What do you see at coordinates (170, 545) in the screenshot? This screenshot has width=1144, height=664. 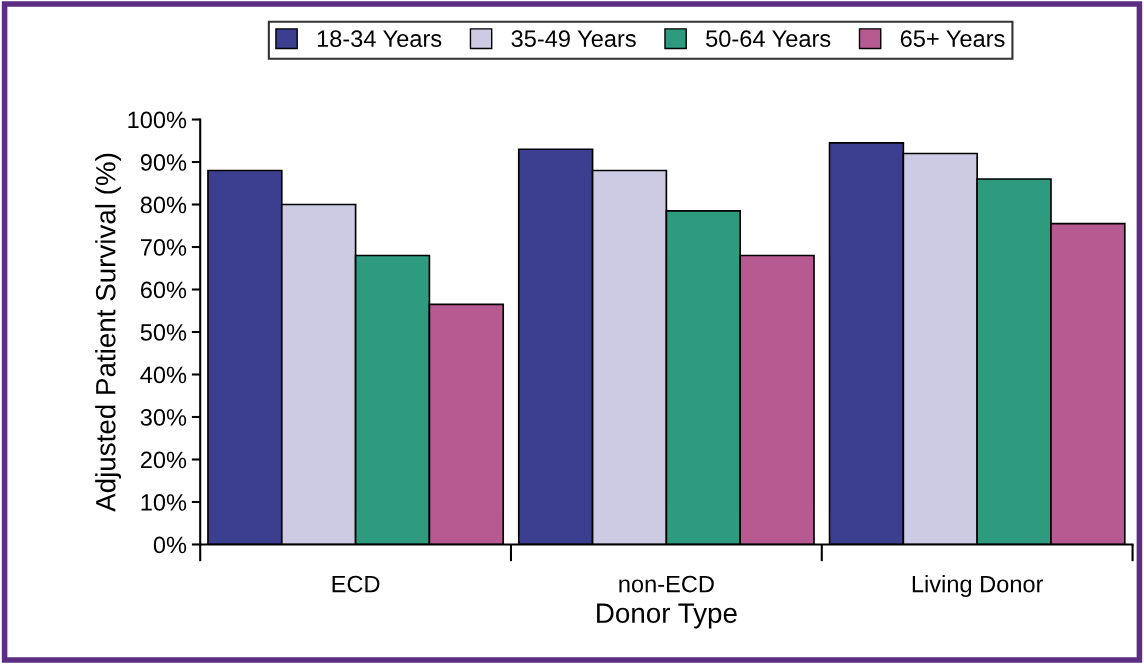 I see `y-tick-label: 0%` at bounding box center [170, 545].